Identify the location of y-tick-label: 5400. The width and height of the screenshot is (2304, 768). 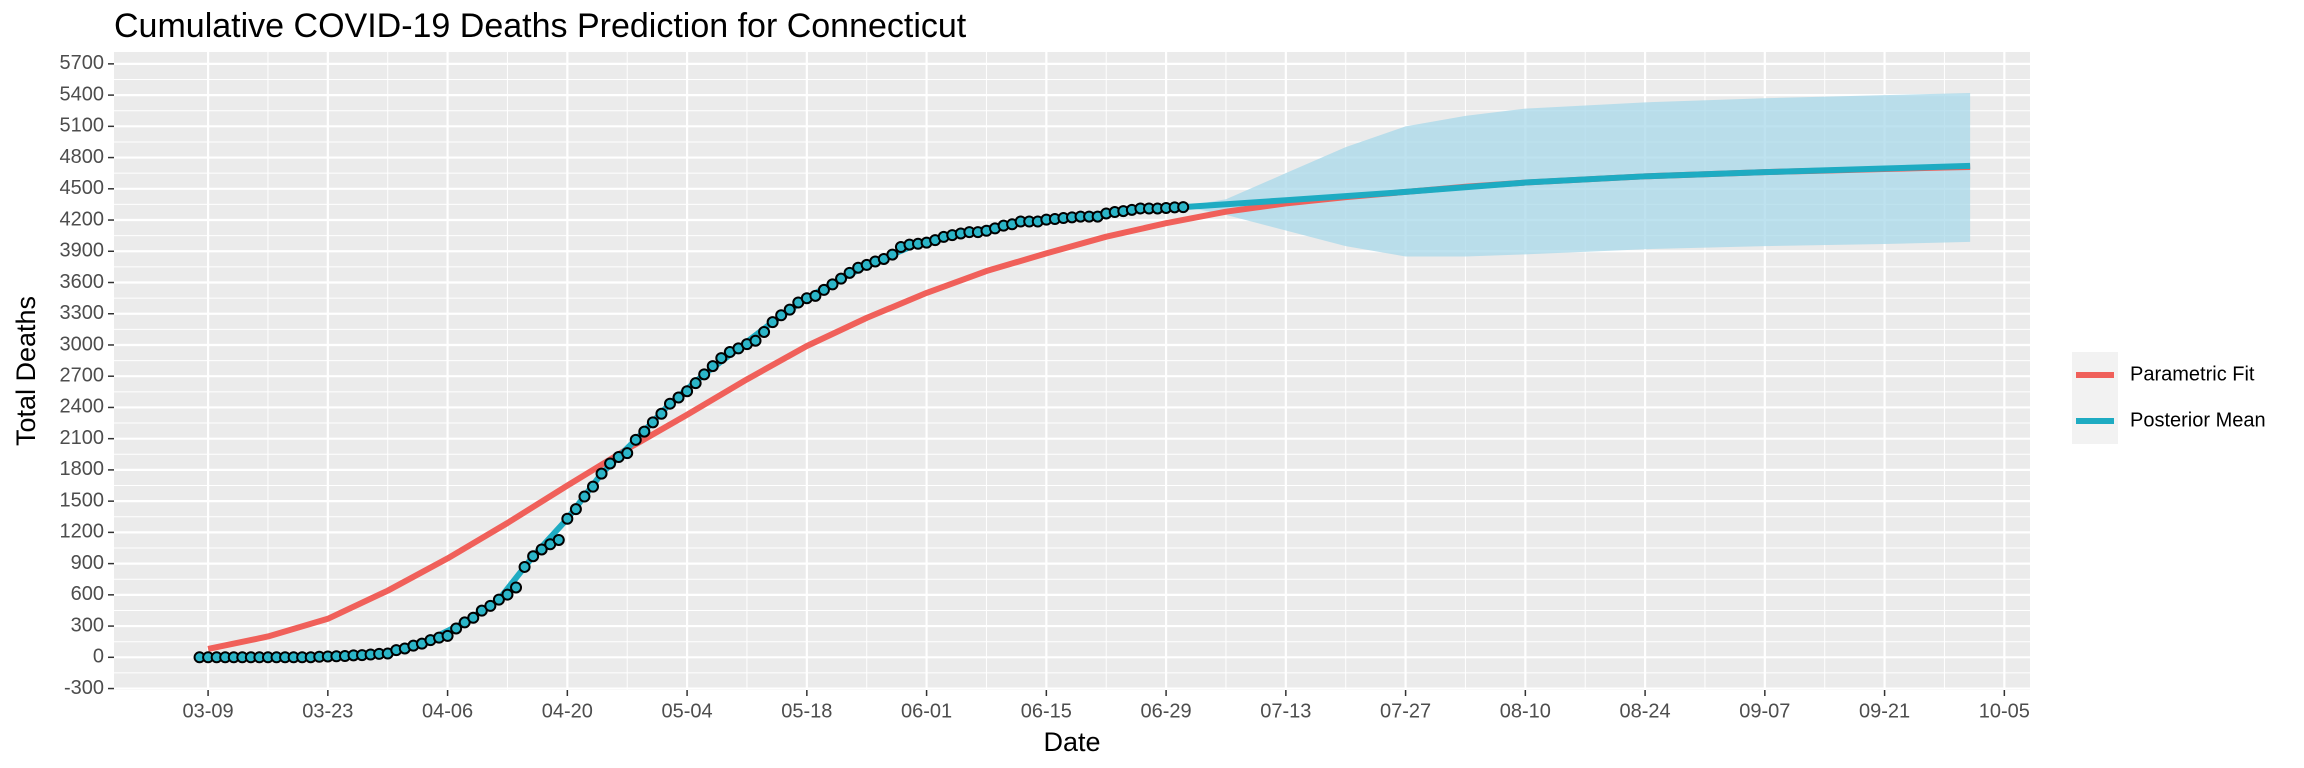
(82, 94).